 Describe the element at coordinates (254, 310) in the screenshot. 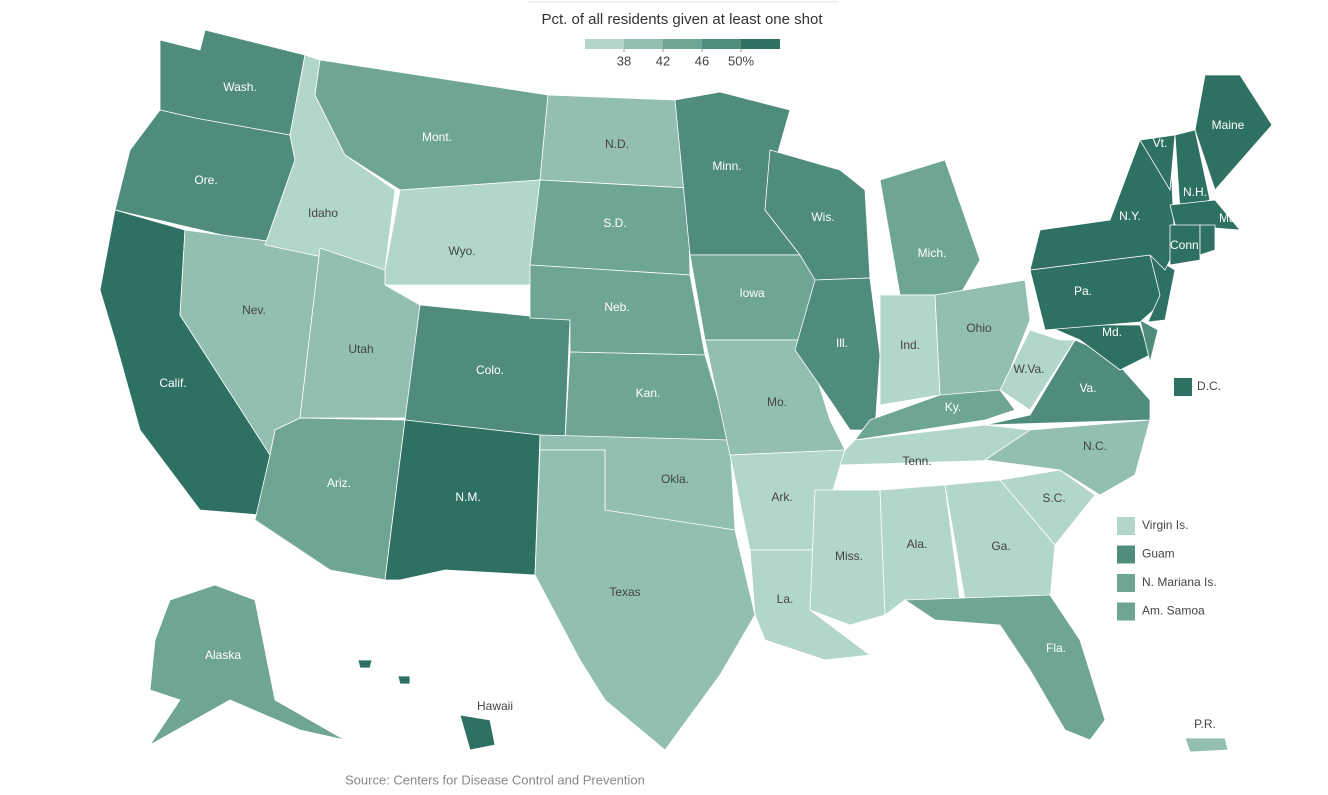

I see `state-label: Nev.` at that location.